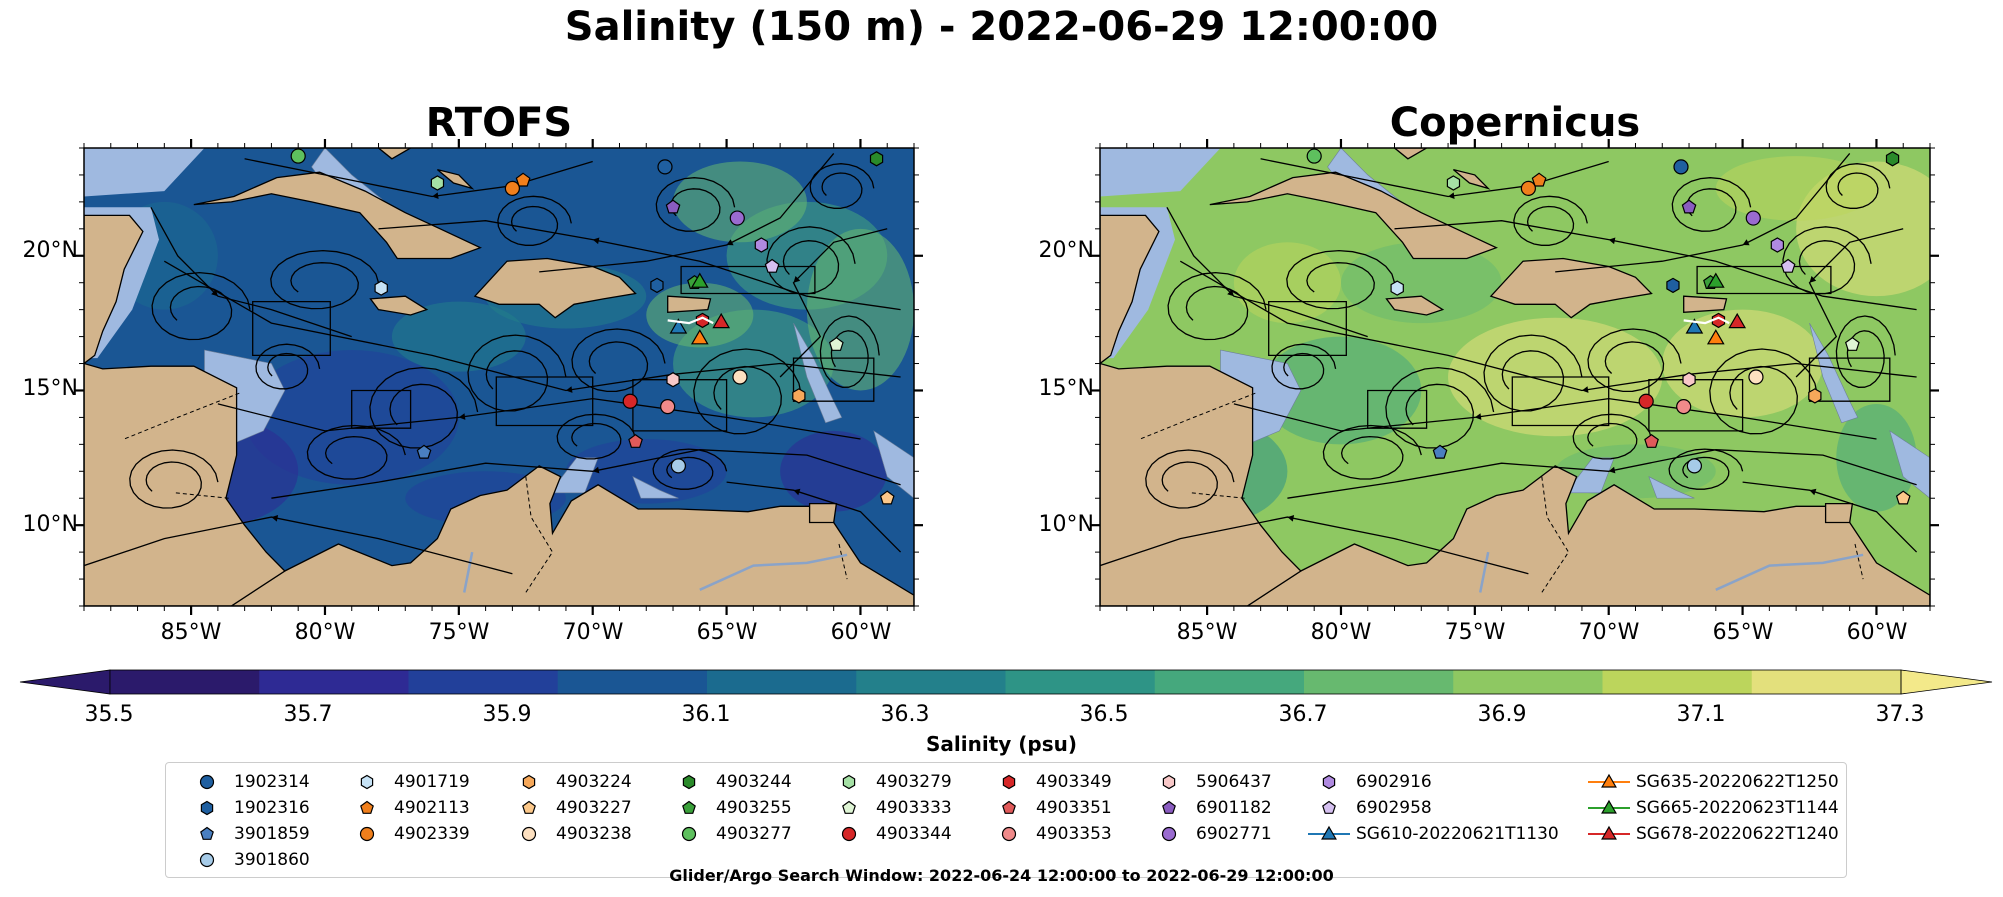 This screenshot has width=2003, height=897. What do you see at coordinates (1394, 782) in the screenshot?
I see `legend-label: 6902916` at bounding box center [1394, 782].